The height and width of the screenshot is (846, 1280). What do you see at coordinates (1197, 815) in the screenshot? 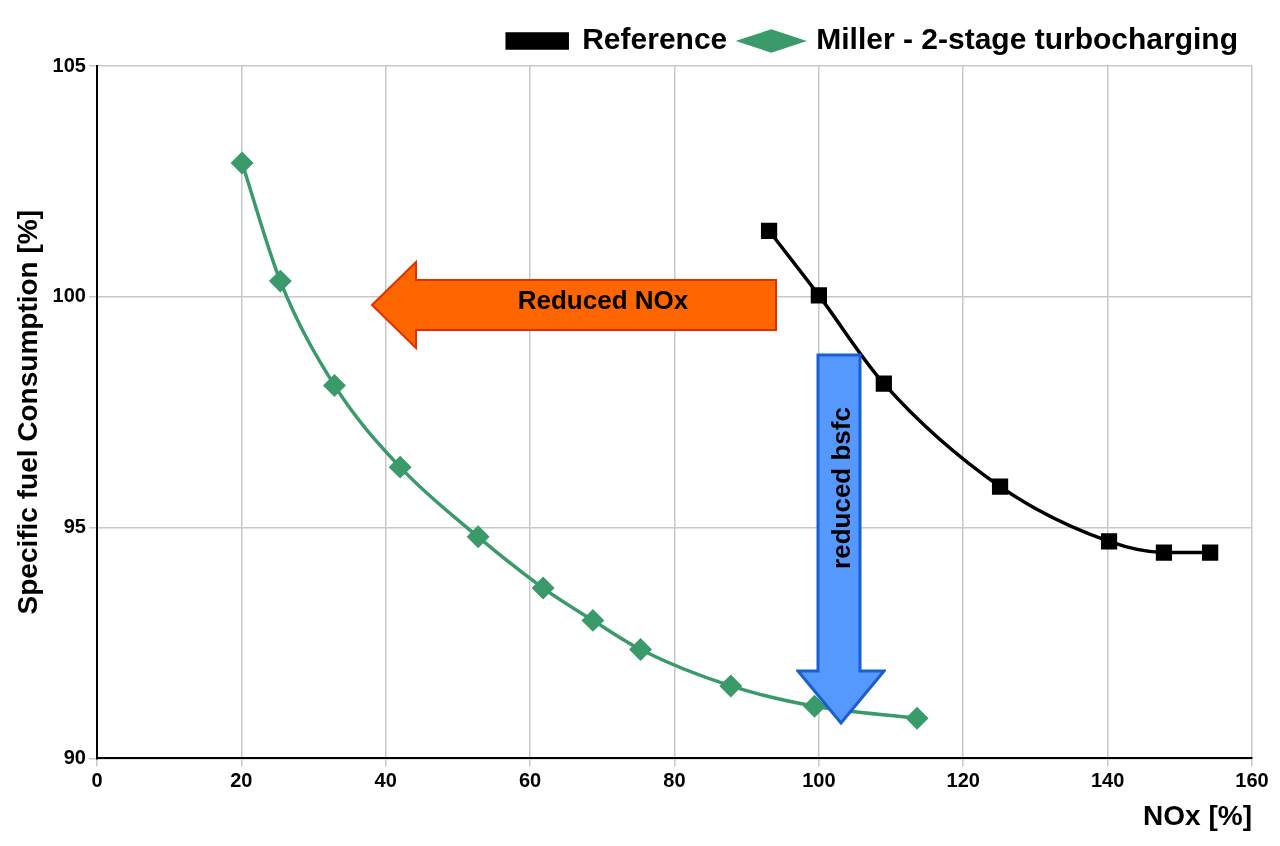
I see `x-axis-title: NOx [%]` at bounding box center [1197, 815].